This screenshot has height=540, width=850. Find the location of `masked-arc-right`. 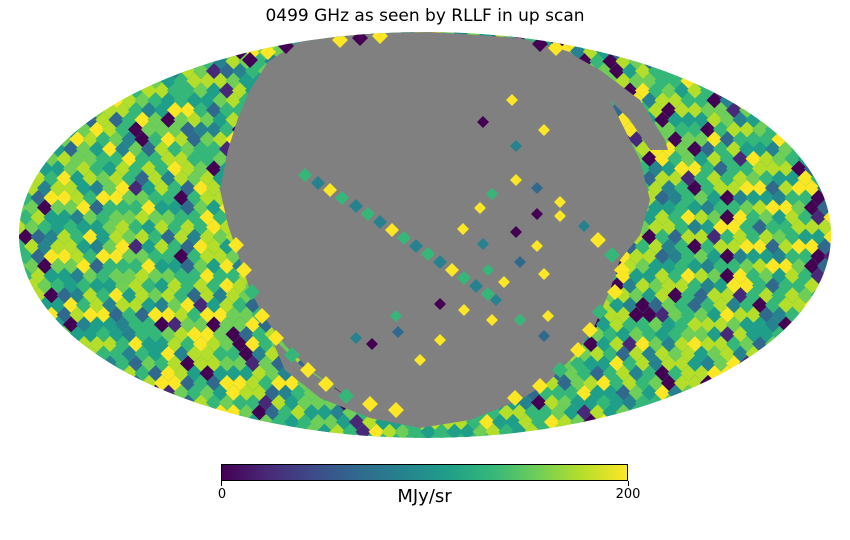

masked-arc-right is located at coordinates (594, 95).